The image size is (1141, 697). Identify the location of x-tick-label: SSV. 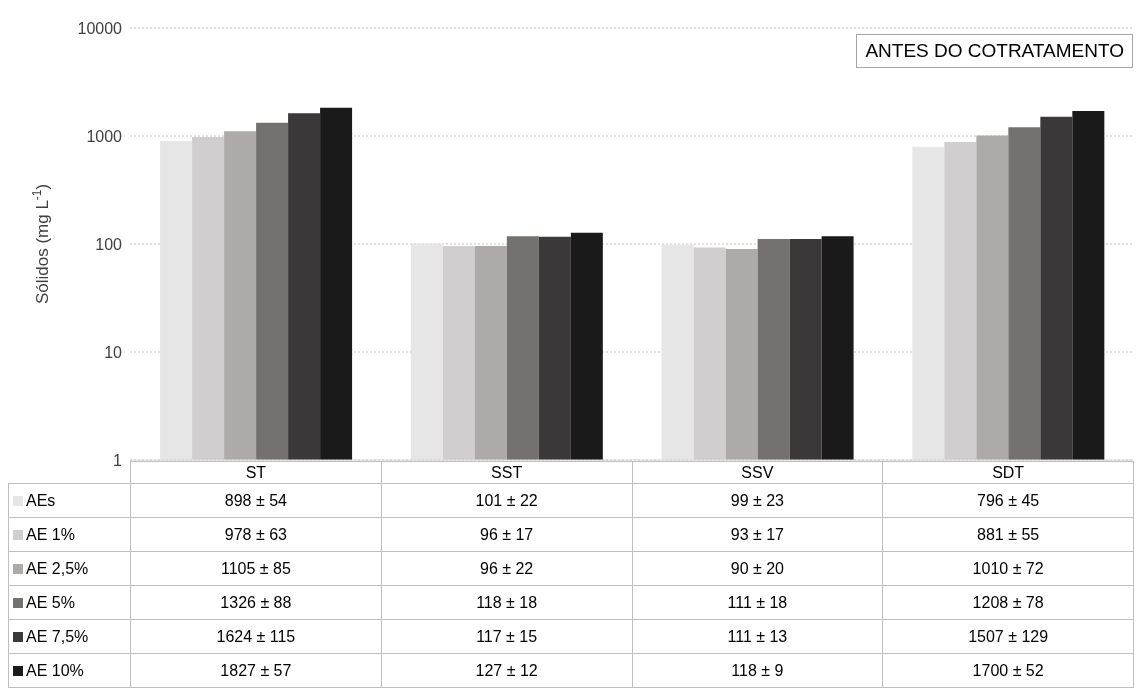
(757, 472).